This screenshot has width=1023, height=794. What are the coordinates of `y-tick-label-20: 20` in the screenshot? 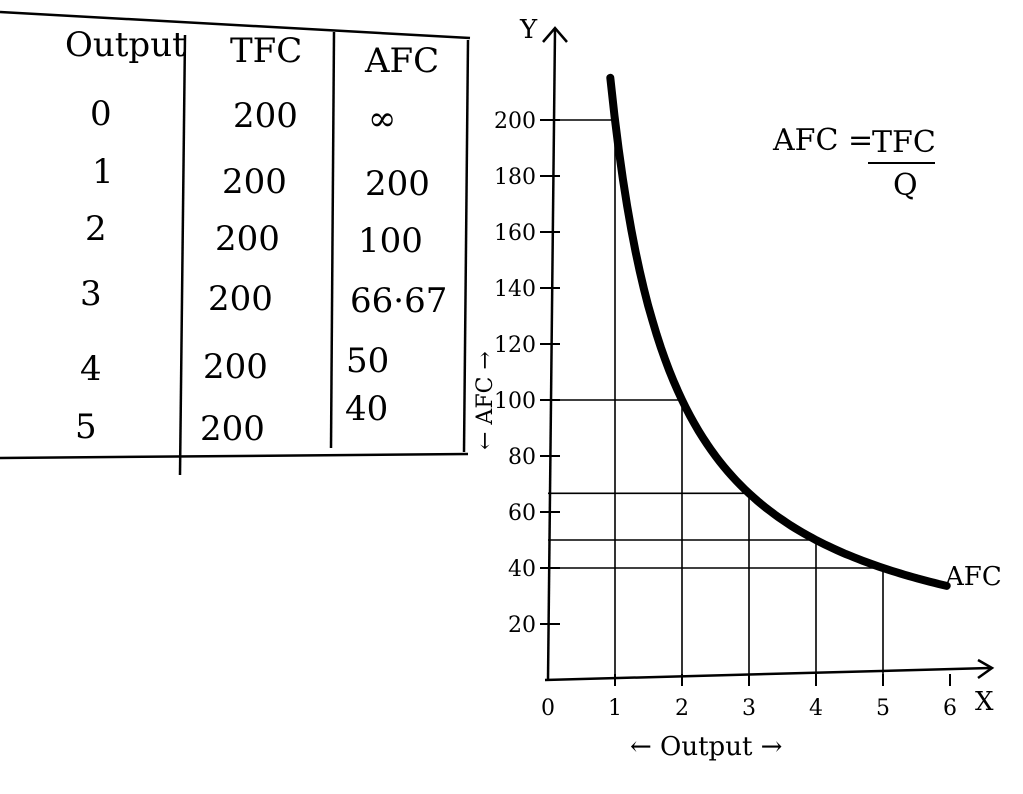 It's located at (522, 625).